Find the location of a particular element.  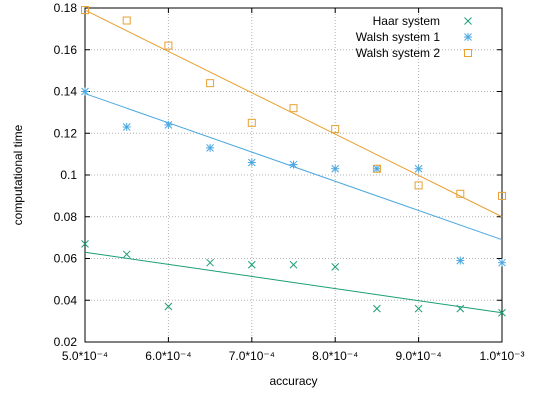

x-axis-label: accuracy is located at coordinates (293, 381).